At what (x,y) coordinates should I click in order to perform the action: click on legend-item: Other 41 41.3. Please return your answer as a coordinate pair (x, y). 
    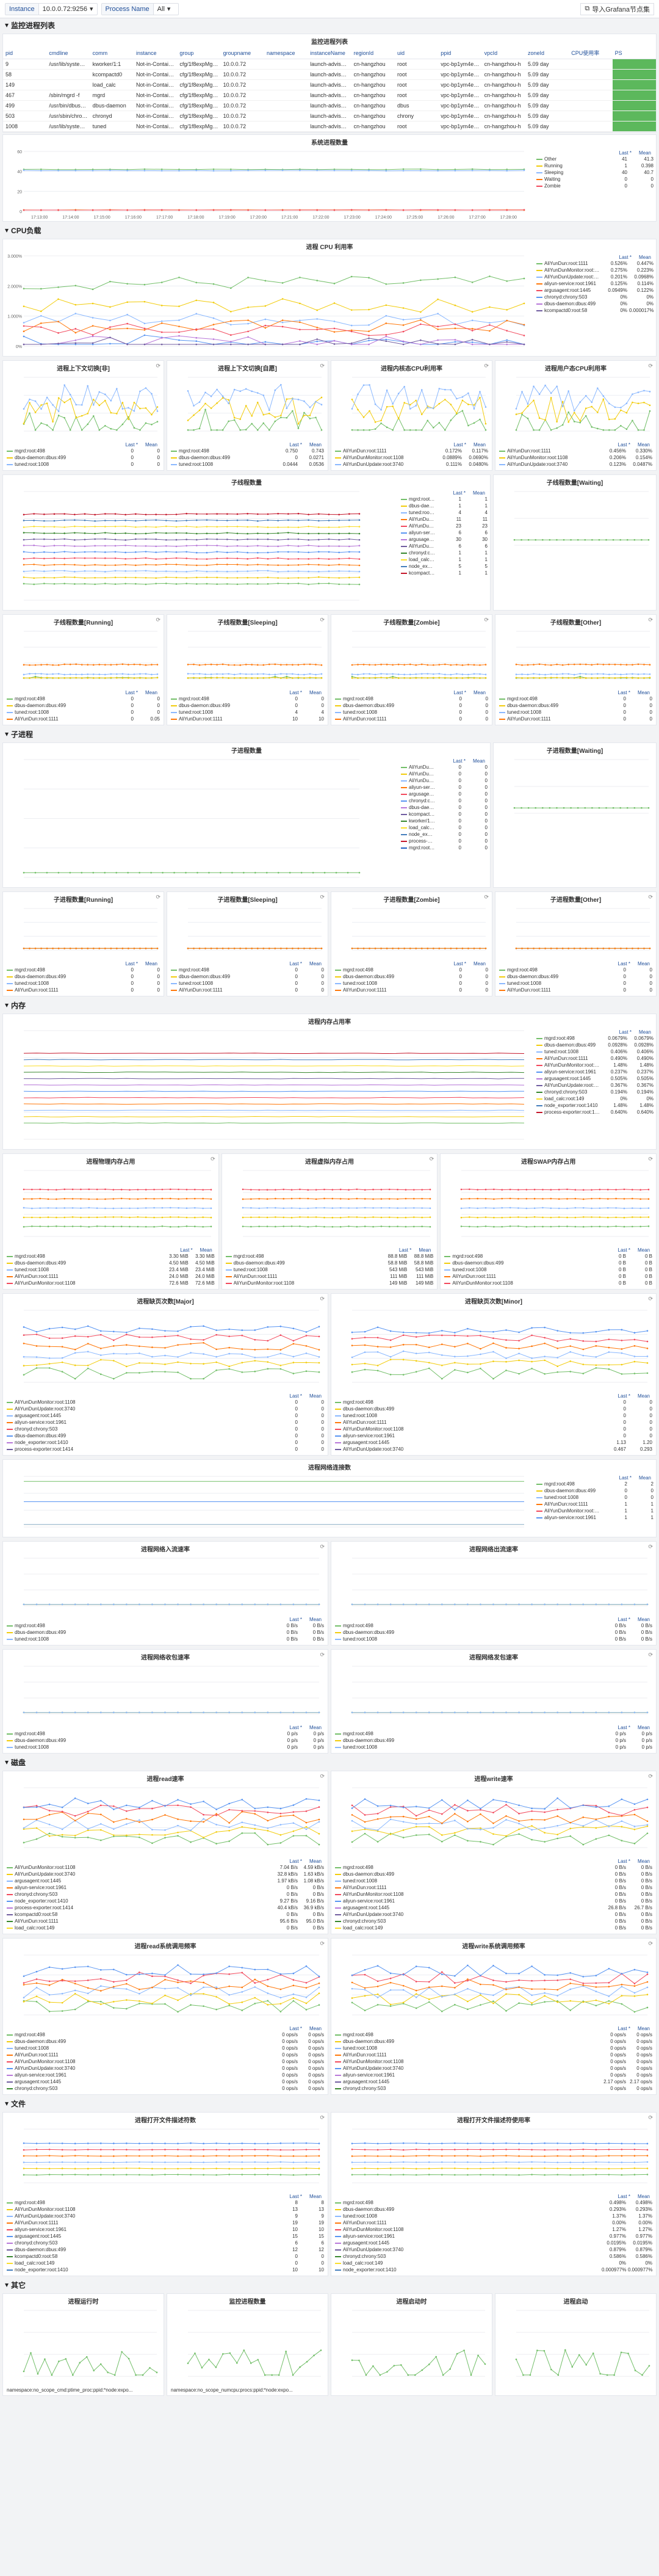
    Looking at the image, I should click on (595, 159).